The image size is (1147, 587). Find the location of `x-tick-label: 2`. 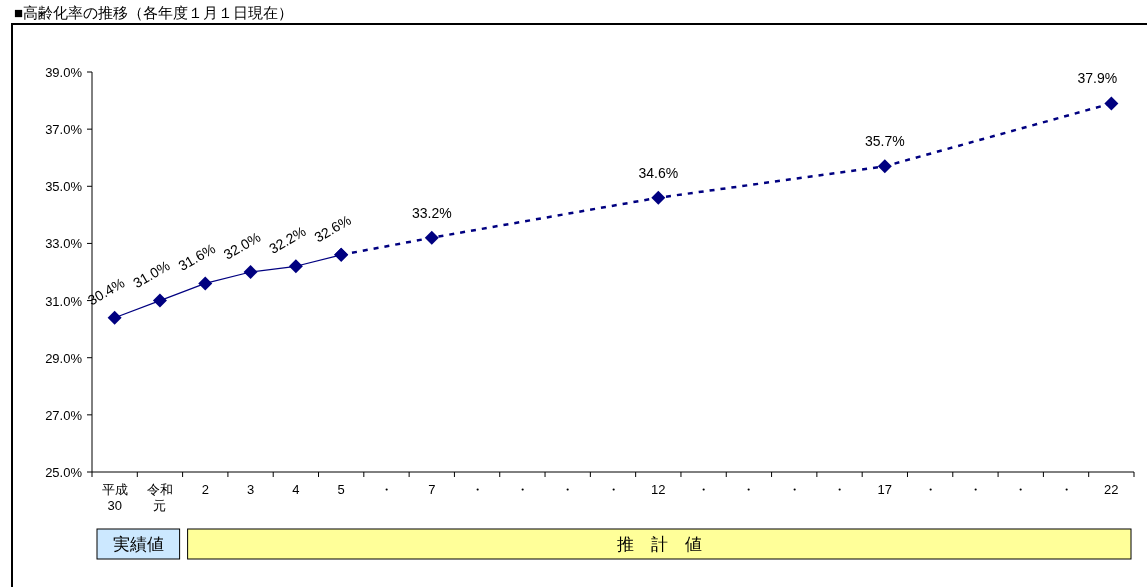

x-tick-label: 2 is located at coordinates (205, 489).